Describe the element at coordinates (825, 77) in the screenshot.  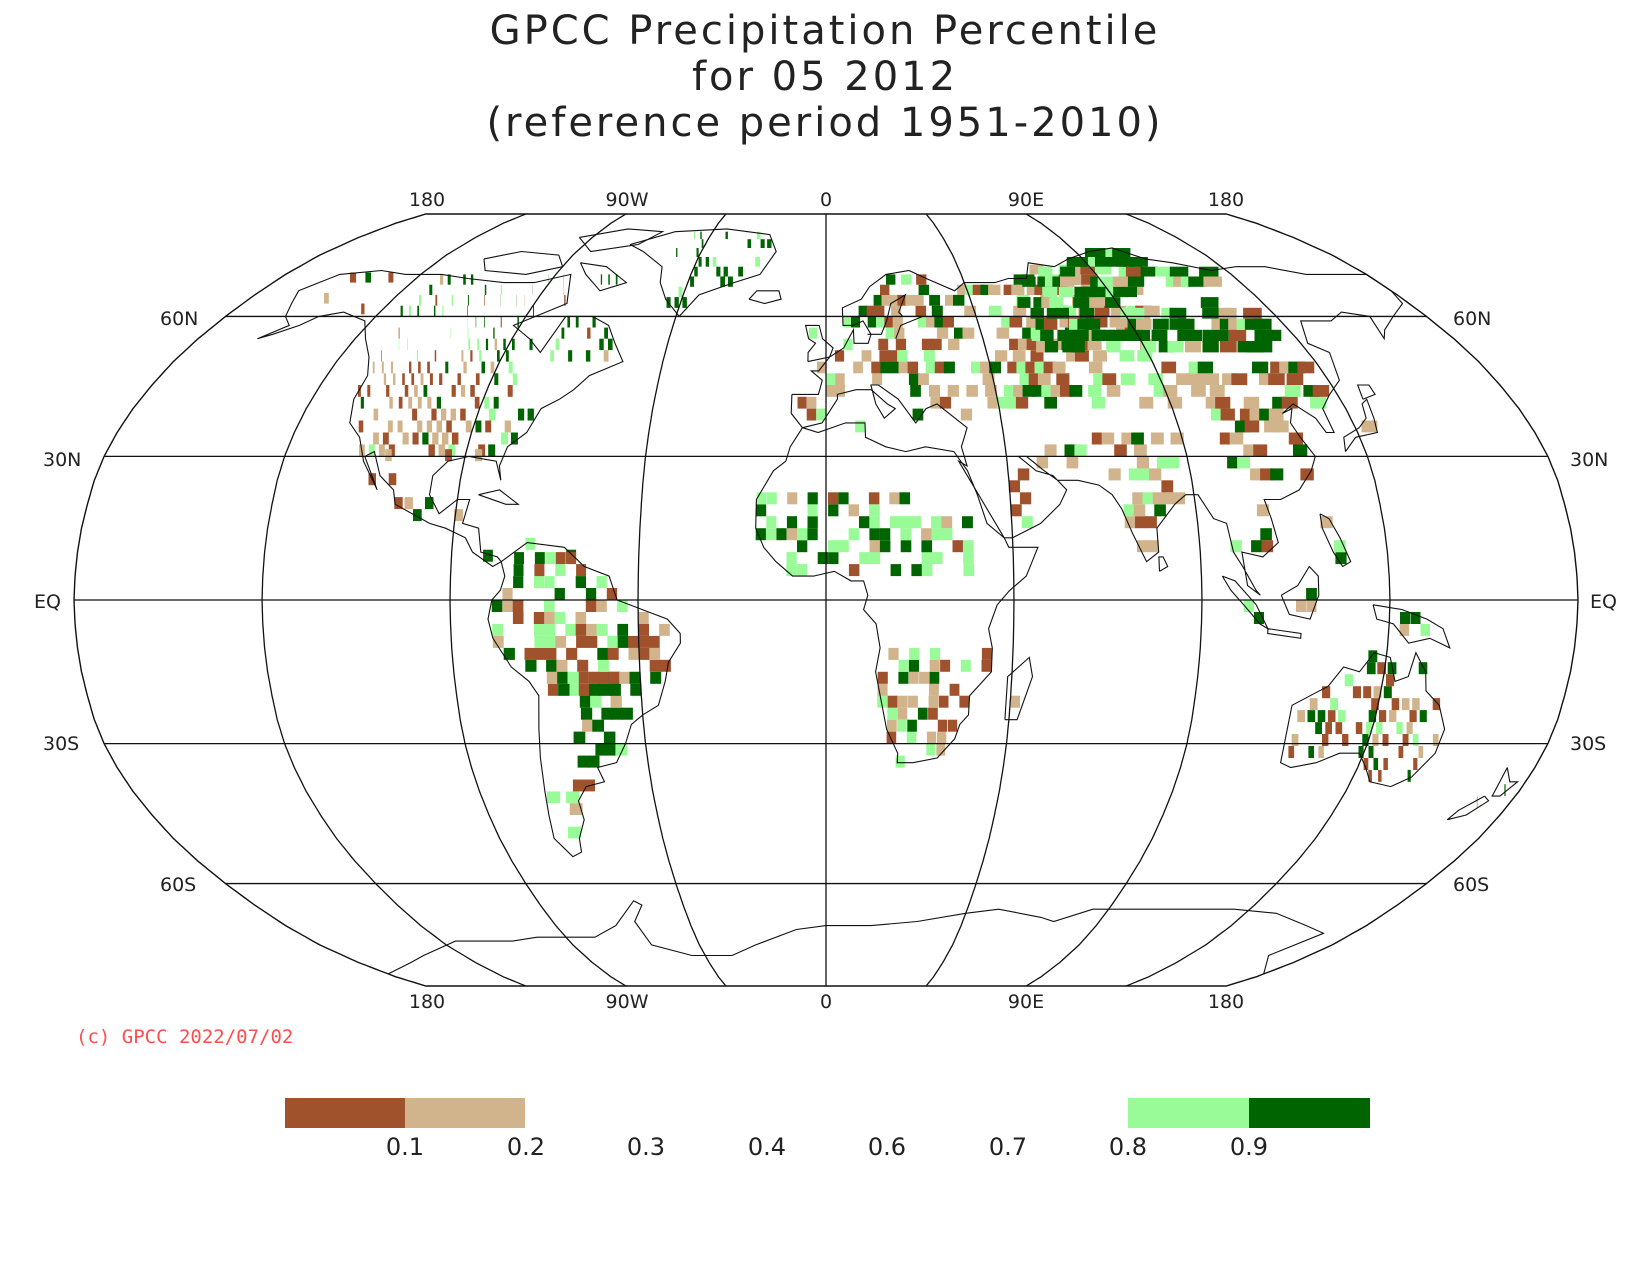
I see `title-line-2: for 05 2012` at that location.